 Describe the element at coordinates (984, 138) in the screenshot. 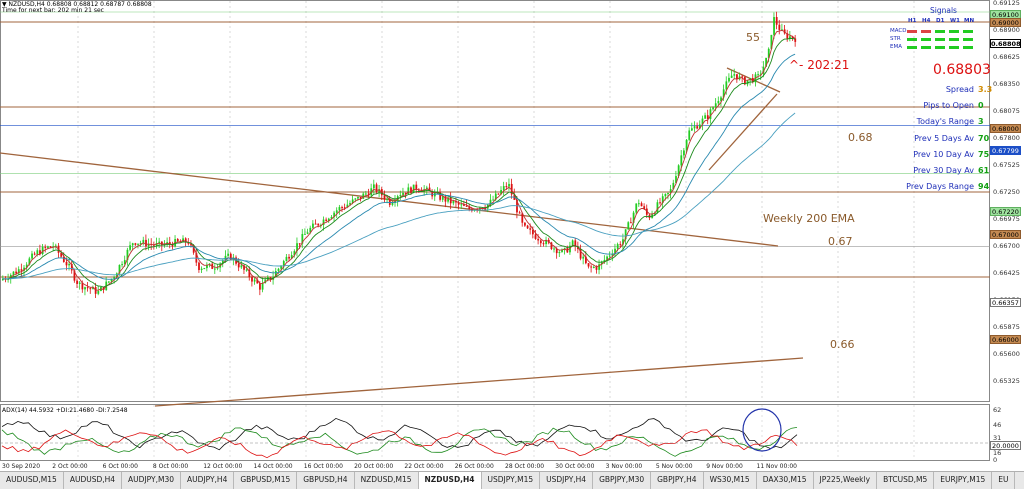

I see `stat-value: 70` at that location.